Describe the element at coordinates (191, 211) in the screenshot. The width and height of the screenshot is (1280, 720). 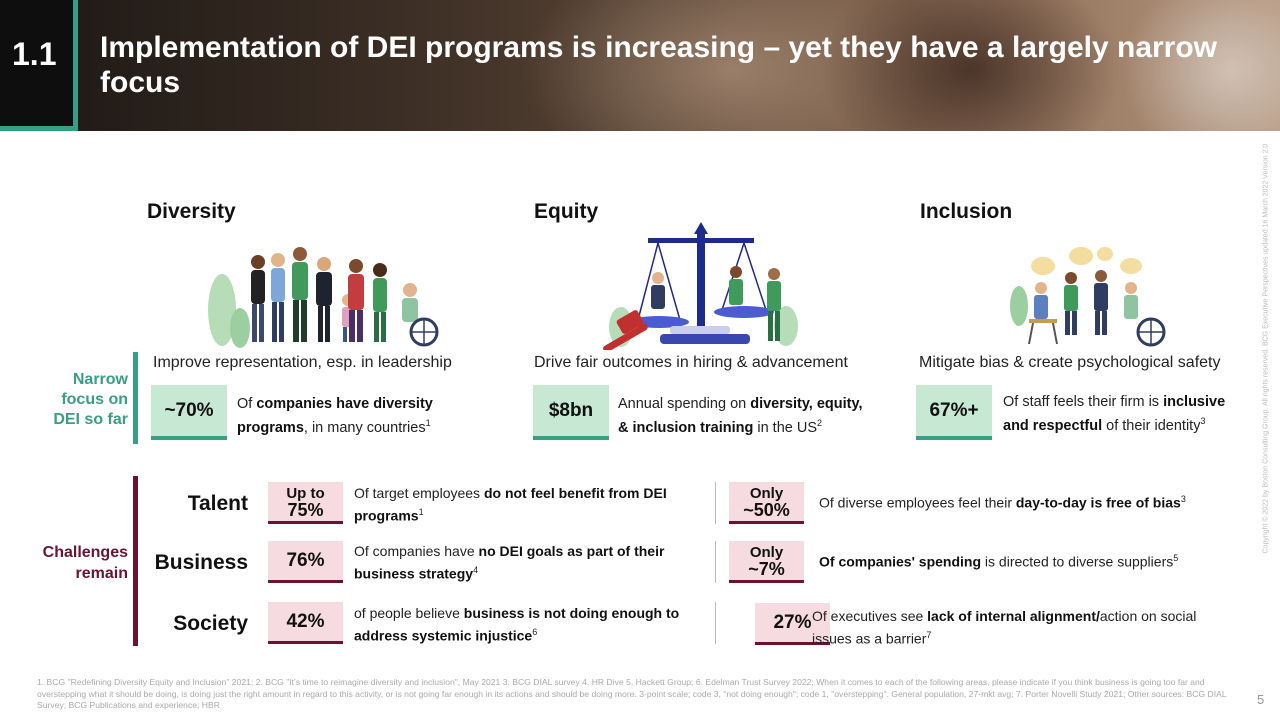
I see `column-heading-diversity: Diversity` at that location.